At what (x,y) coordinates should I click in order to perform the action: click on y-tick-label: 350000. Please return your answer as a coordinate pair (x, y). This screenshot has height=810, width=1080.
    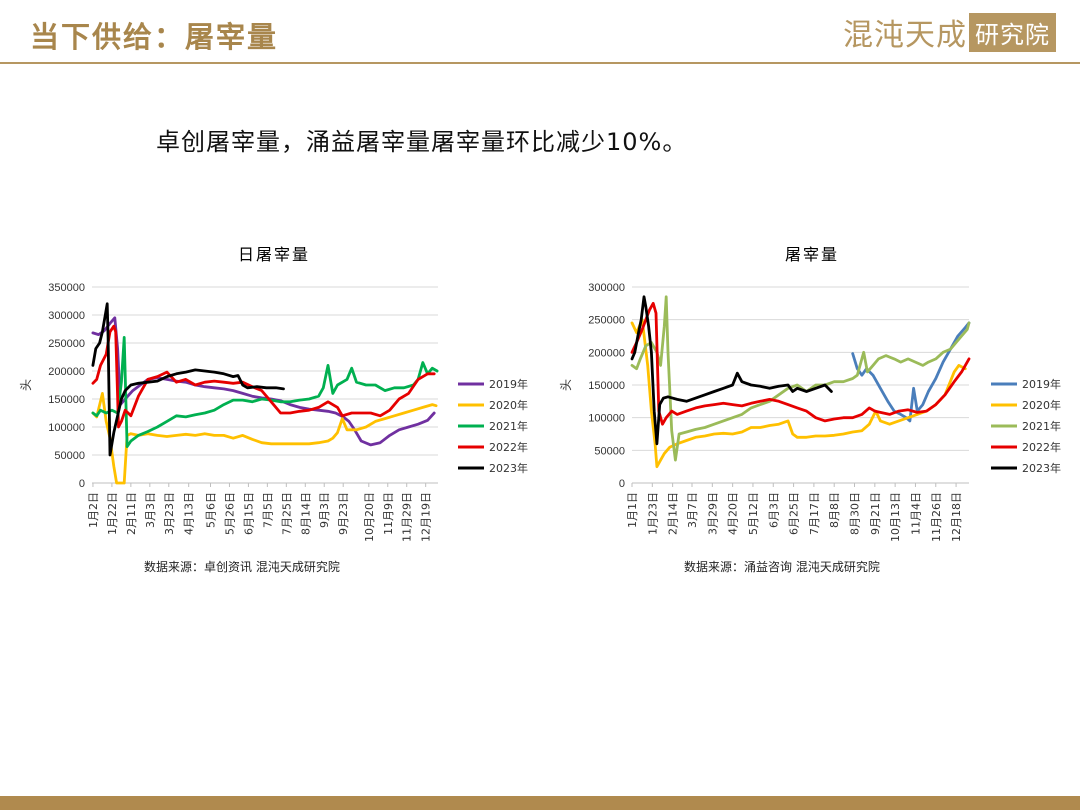
    Looking at the image, I should click on (66, 288).